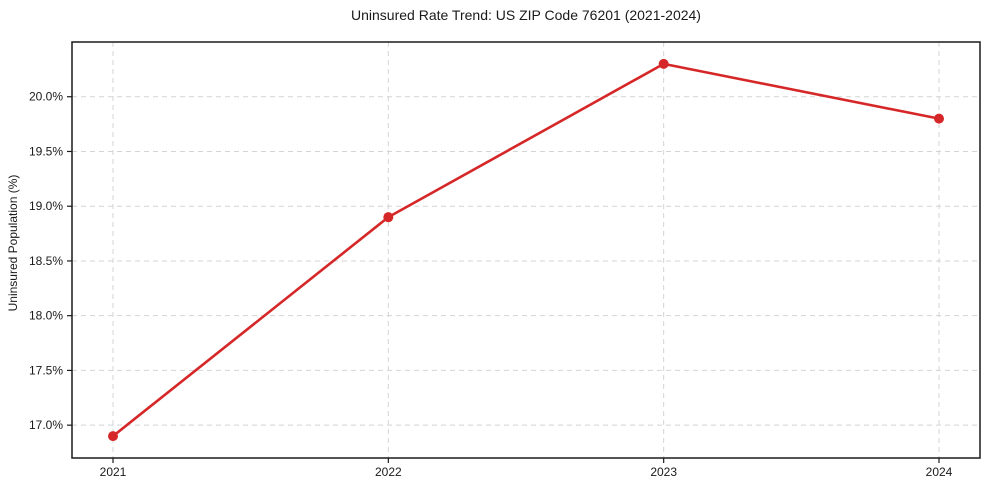 The image size is (989, 490). What do you see at coordinates (46, 261) in the screenshot?
I see `y-tick-label: 18.5%` at bounding box center [46, 261].